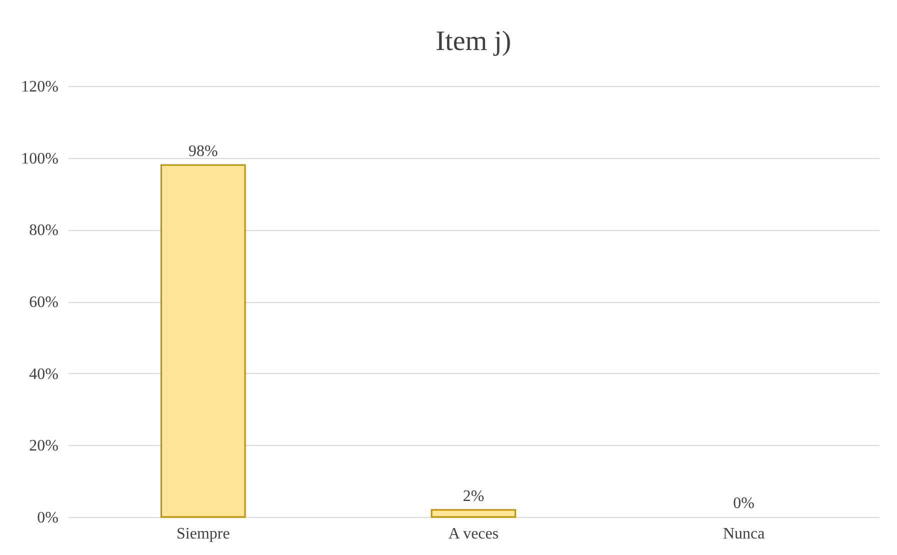  I want to click on data-label: 2%, so click(473, 496).